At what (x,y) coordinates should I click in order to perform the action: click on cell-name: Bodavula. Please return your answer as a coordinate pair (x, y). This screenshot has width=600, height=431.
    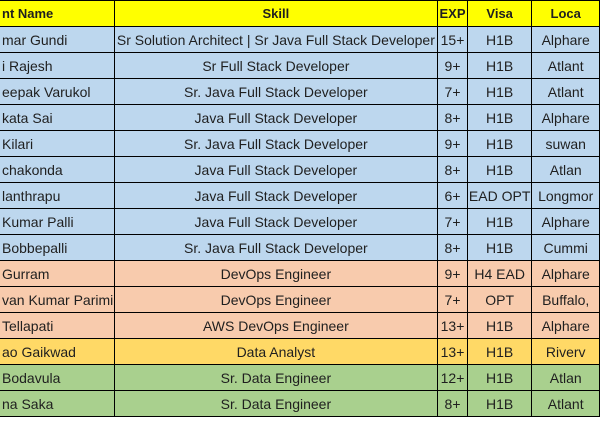
    Looking at the image, I should click on (57, 377).